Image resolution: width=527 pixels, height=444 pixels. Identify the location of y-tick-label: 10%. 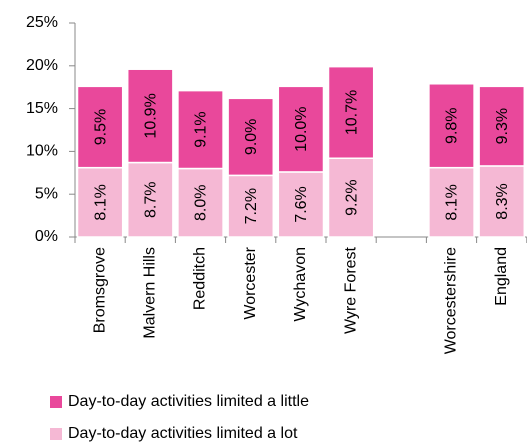
(42, 151).